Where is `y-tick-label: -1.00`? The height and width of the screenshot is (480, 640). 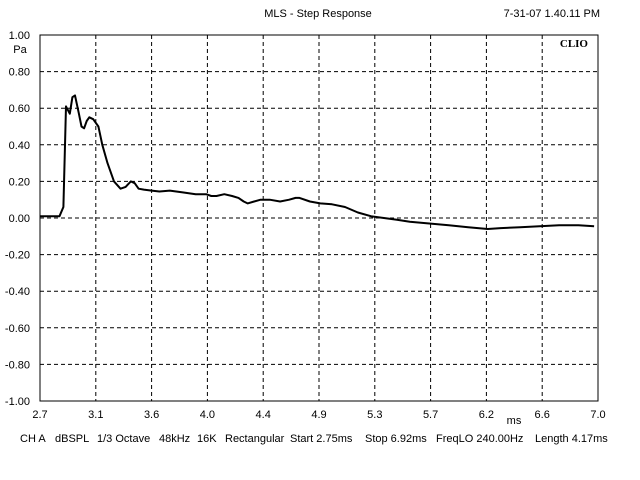
y-tick-label: -1.00 is located at coordinates (17, 402).